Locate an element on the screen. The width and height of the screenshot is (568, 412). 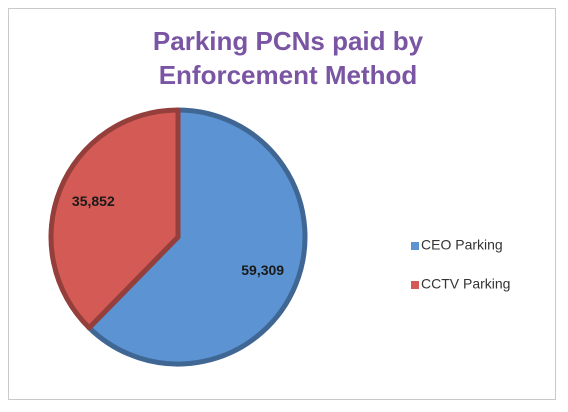
legend-label: CCTV Parking is located at coordinates (465, 284).